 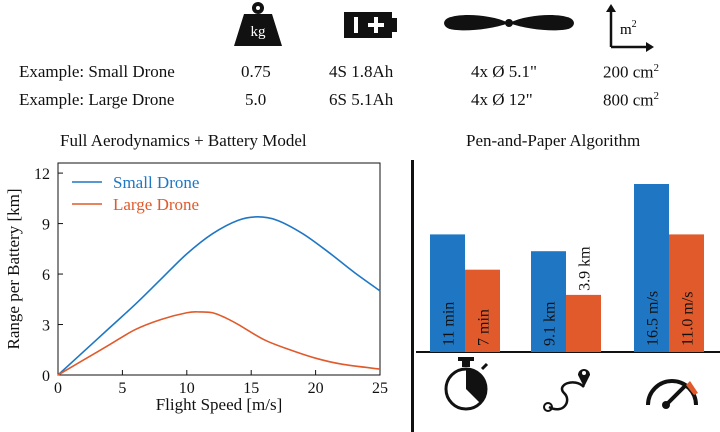 What do you see at coordinates (550, 323) in the screenshot?
I see `bar-value-label: 9.1 km` at bounding box center [550, 323].